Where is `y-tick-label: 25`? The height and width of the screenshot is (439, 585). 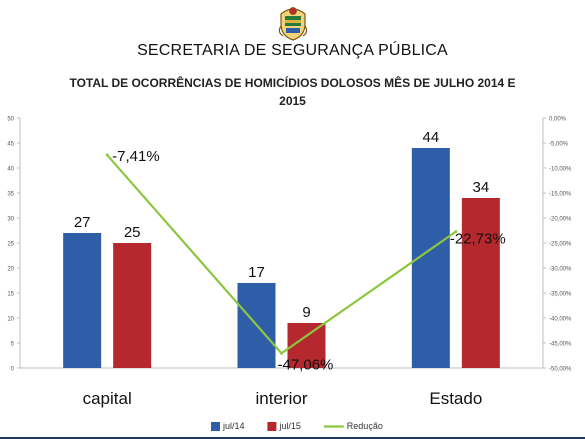 y-tick-label: 25 is located at coordinates (10, 245).